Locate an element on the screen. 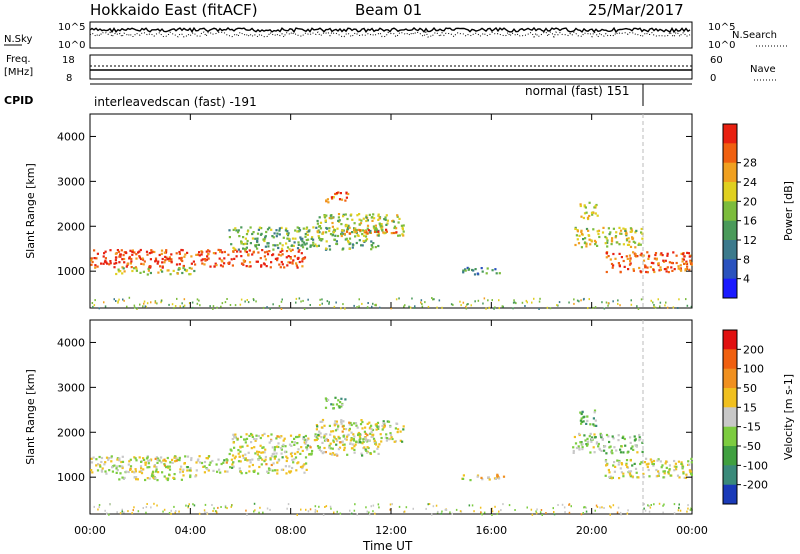 The image size is (800, 554). date-label: 25/Mar/2017 is located at coordinates (636, 10).